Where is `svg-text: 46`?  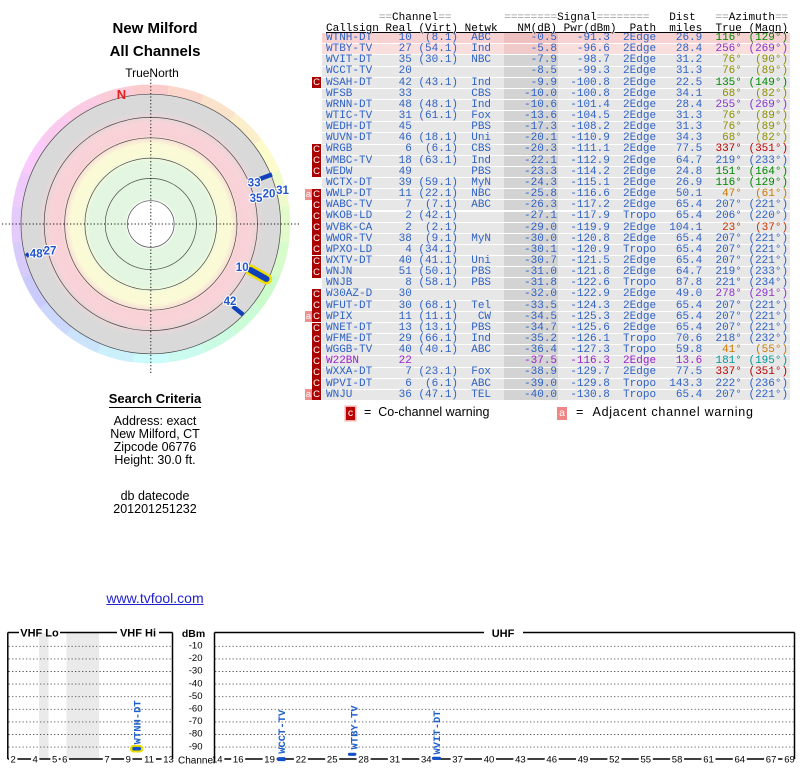
svg-text: 46 is located at coordinates (551, 760).